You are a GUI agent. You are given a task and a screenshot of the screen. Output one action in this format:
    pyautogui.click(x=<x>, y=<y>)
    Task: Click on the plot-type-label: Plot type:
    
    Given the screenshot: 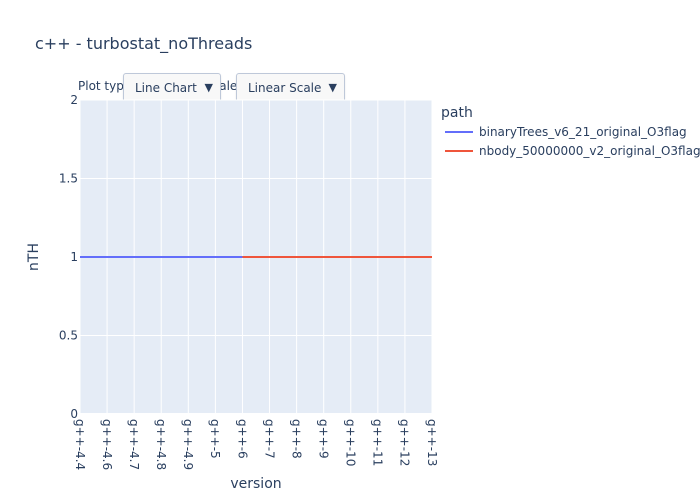 What is the action you would take?
    pyautogui.click(x=107, y=86)
    